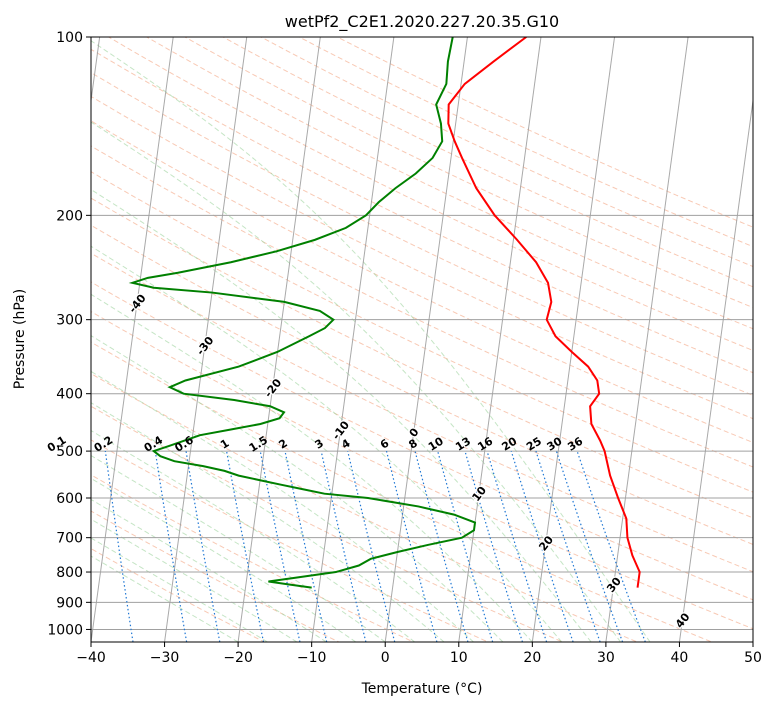 The height and width of the screenshot is (708, 775). Describe the element at coordinates (6, 219) in the screenshot. I see `isotherm-label: -60` at that location.